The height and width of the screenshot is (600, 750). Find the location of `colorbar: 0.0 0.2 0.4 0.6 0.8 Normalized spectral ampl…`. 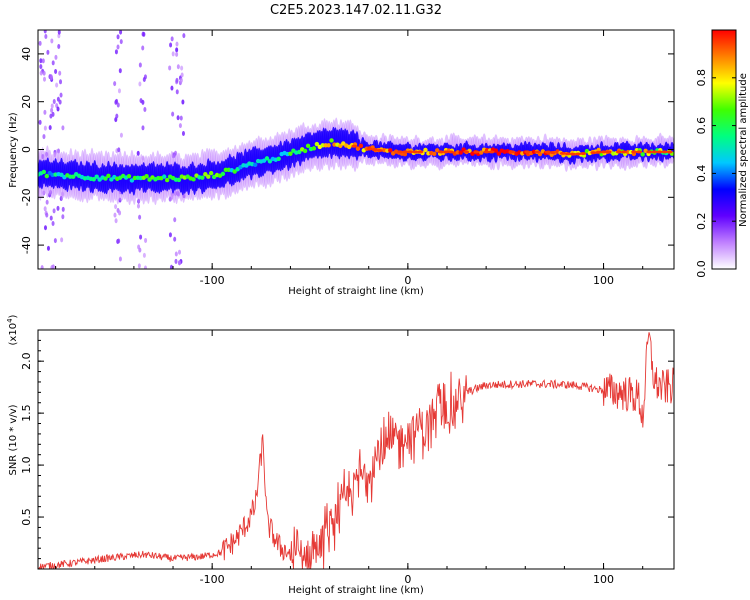

colorbar: 0.0 0.2 0.4 0.6 0.8 Normalized spectral ampl… is located at coordinates (722, 153).